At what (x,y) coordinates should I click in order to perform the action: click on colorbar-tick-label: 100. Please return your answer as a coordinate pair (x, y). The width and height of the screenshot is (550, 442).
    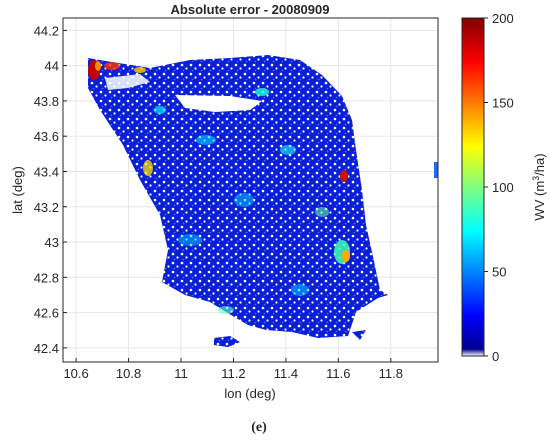
    Looking at the image, I should click on (503, 187).